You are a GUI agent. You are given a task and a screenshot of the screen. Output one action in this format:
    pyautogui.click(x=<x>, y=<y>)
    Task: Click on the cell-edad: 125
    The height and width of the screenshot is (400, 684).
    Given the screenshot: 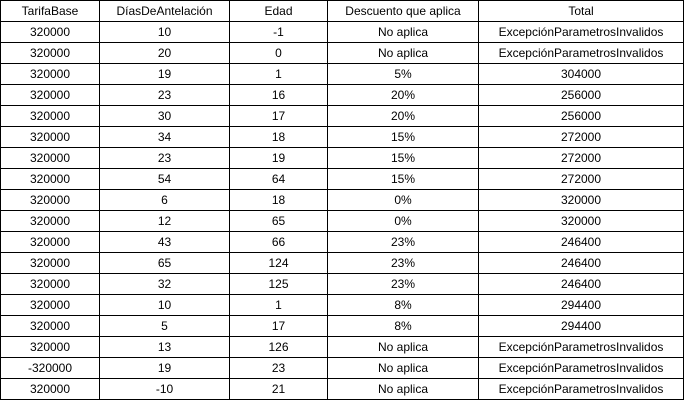 What is the action you would take?
    pyautogui.click(x=278, y=284)
    